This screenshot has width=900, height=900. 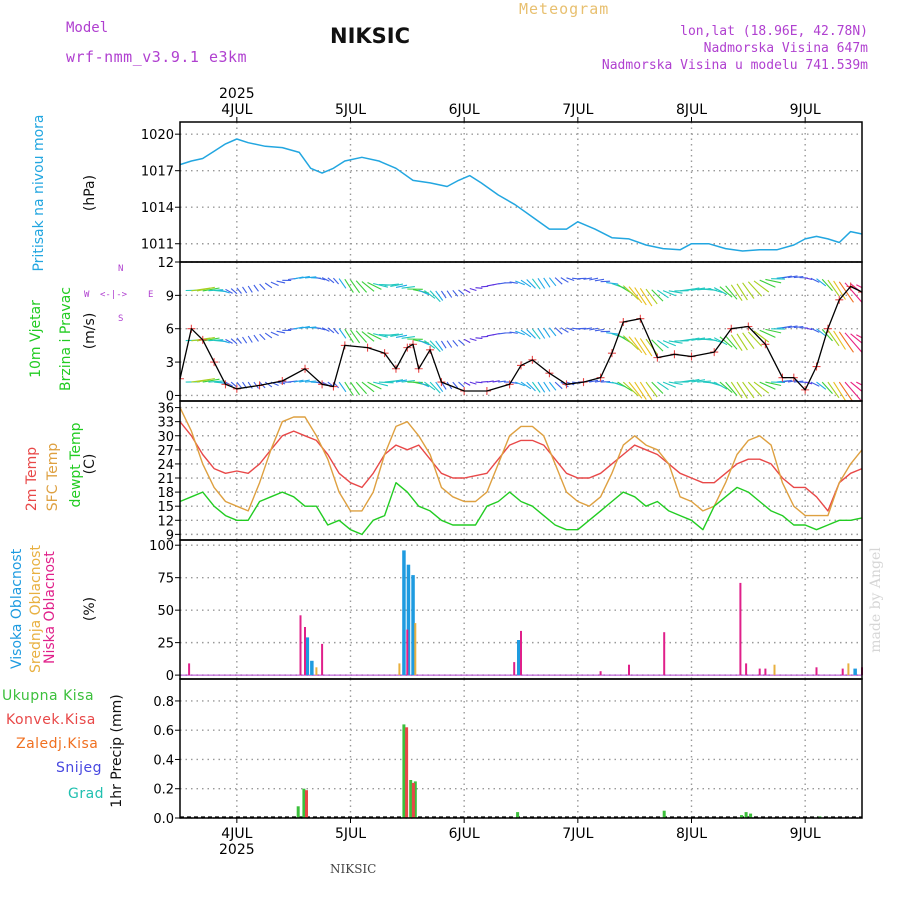 What do you see at coordinates (165, 423) in the screenshot?
I see `y-tick-label: 33` at bounding box center [165, 423].